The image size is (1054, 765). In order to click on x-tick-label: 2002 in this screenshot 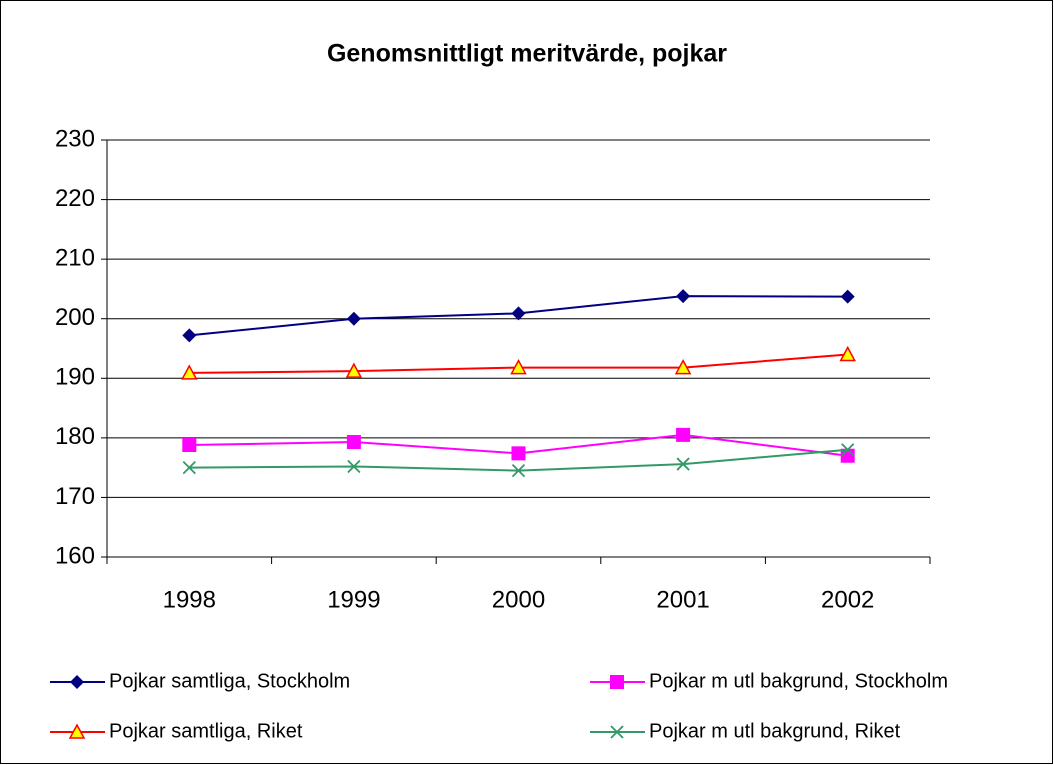, I will do `click(847, 599)`.